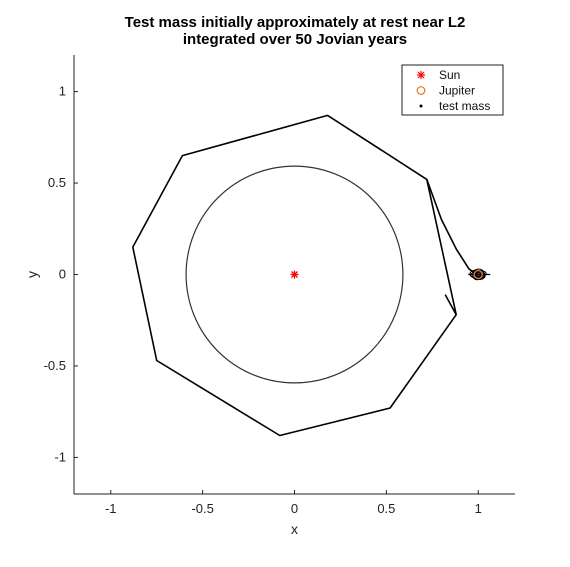 This screenshot has height=567, width=570. What do you see at coordinates (450, 305) in the screenshot?
I see `test-mass-tail-in` at bounding box center [450, 305].